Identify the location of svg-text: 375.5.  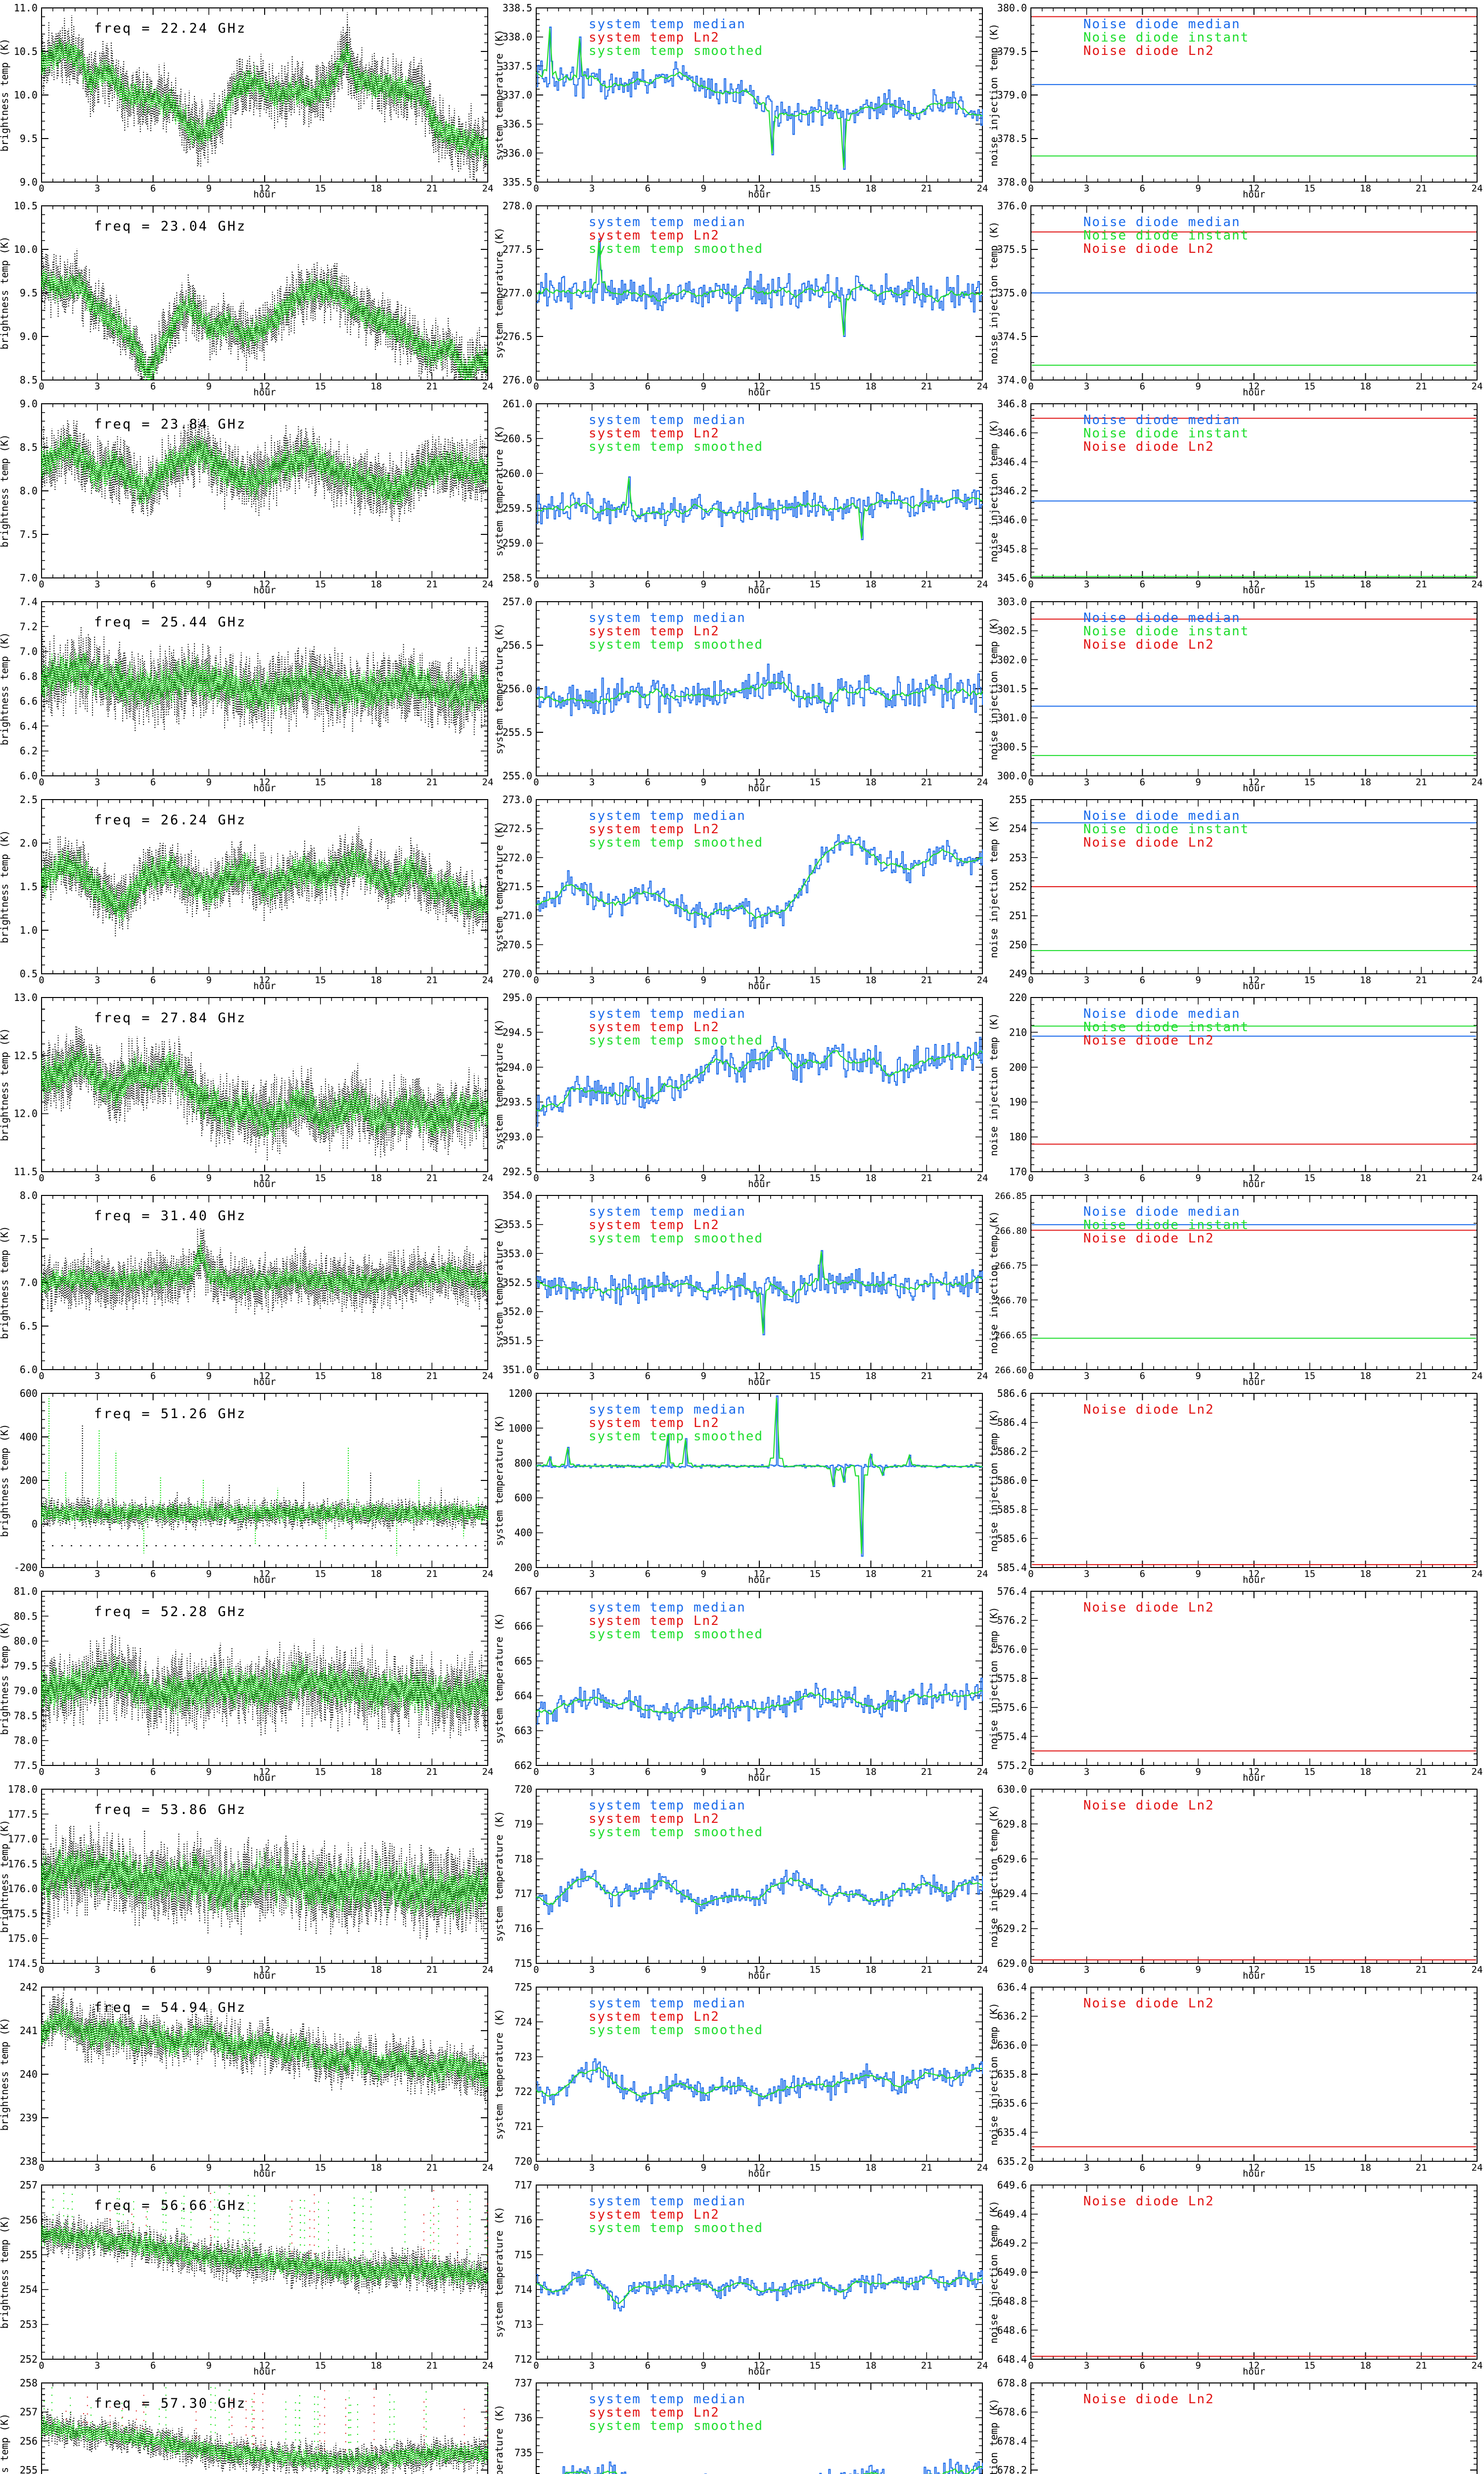
(1012, 249).